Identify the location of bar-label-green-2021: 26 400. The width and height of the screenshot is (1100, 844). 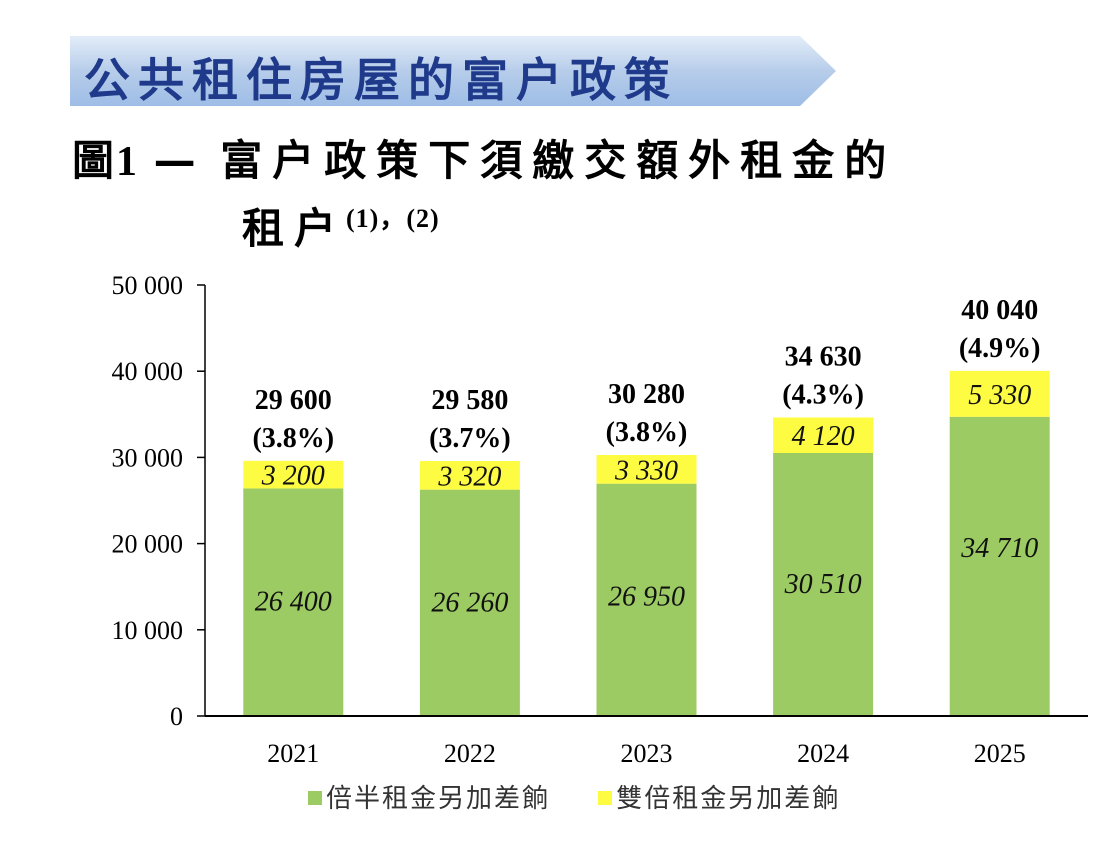
(293, 601).